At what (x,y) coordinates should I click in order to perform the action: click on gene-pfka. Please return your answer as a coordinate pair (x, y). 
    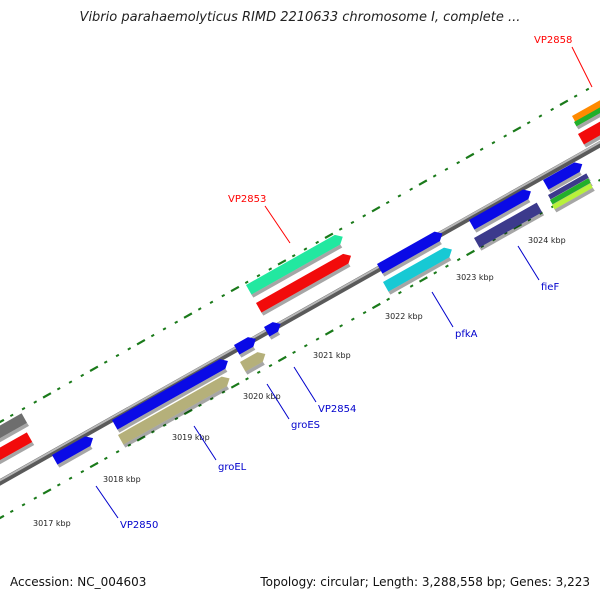
    Looking at the image, I should click on (417, 271).